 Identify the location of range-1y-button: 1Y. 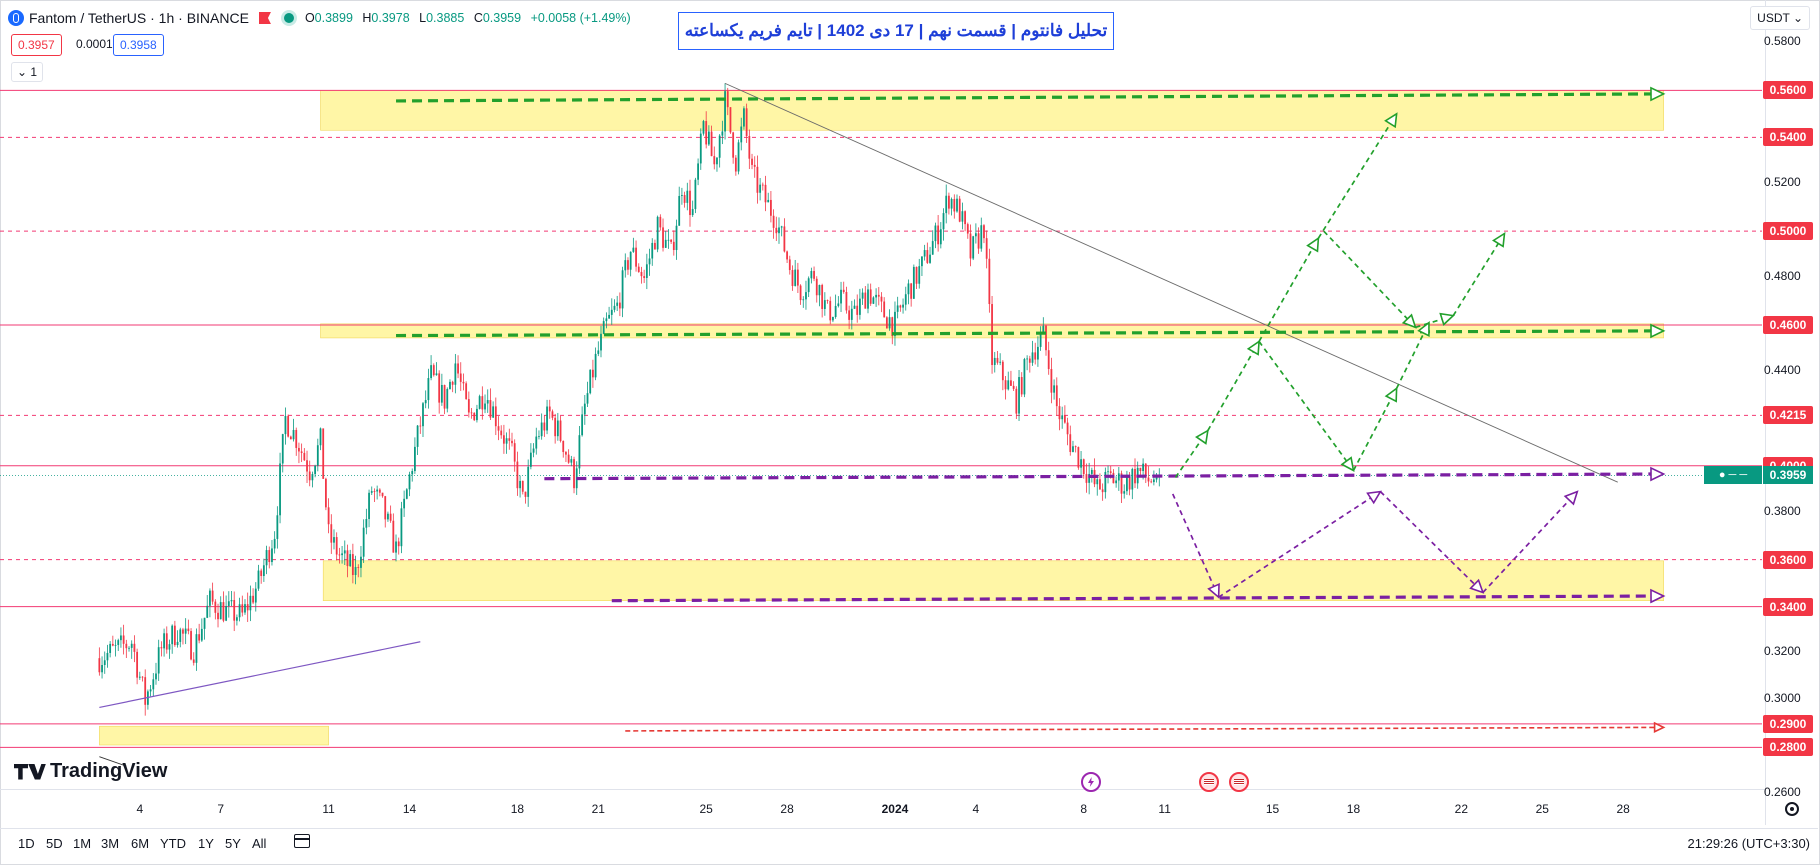
(206, 843).